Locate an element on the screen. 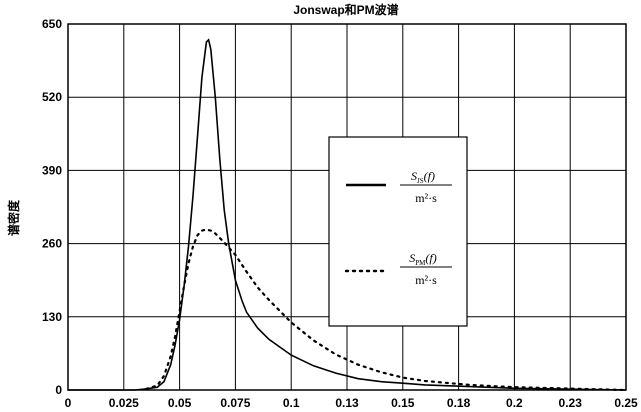 This screenshot has height=412, width=641. legend: SJS(f) m²·s SPM(f) m²·s is located at coordinates (398, 231).